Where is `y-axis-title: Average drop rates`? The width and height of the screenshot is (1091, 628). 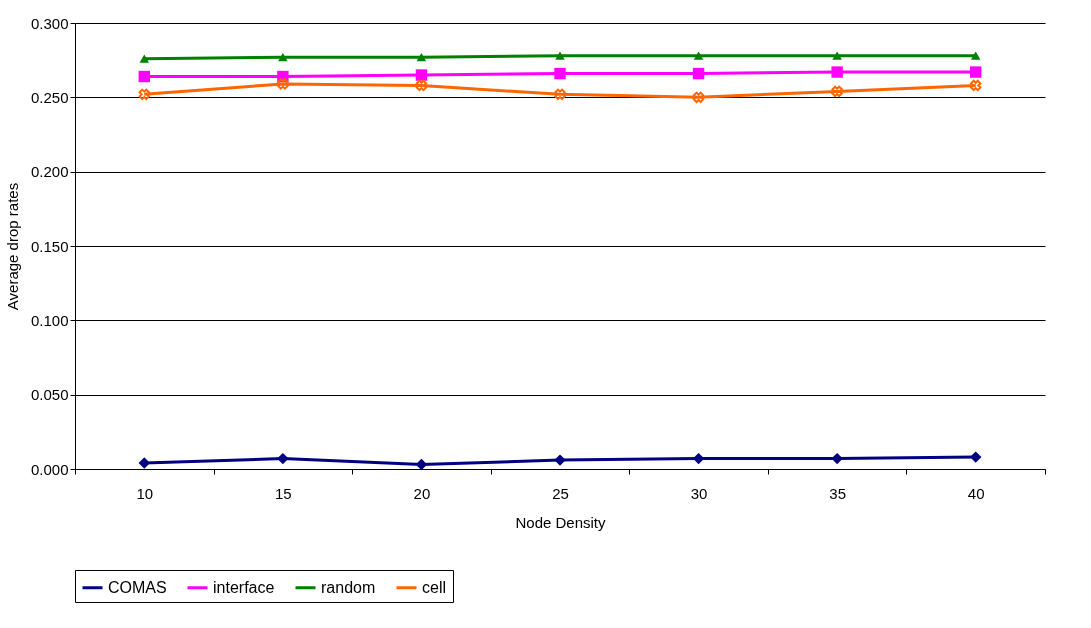
y-axis-title: Average drop rates is located at coordinates (12, 246).